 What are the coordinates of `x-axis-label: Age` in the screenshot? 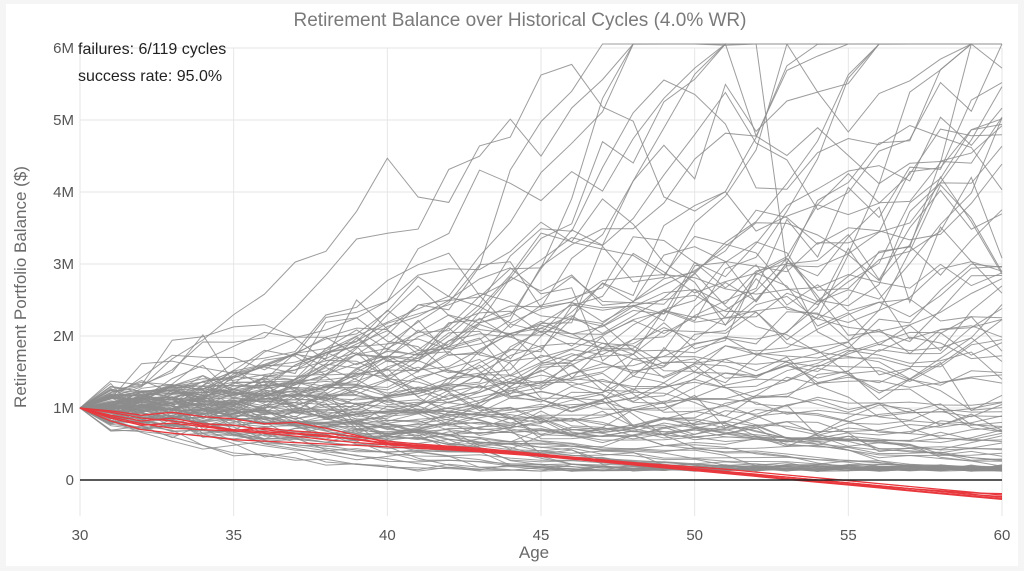 It's located at (534, 552).